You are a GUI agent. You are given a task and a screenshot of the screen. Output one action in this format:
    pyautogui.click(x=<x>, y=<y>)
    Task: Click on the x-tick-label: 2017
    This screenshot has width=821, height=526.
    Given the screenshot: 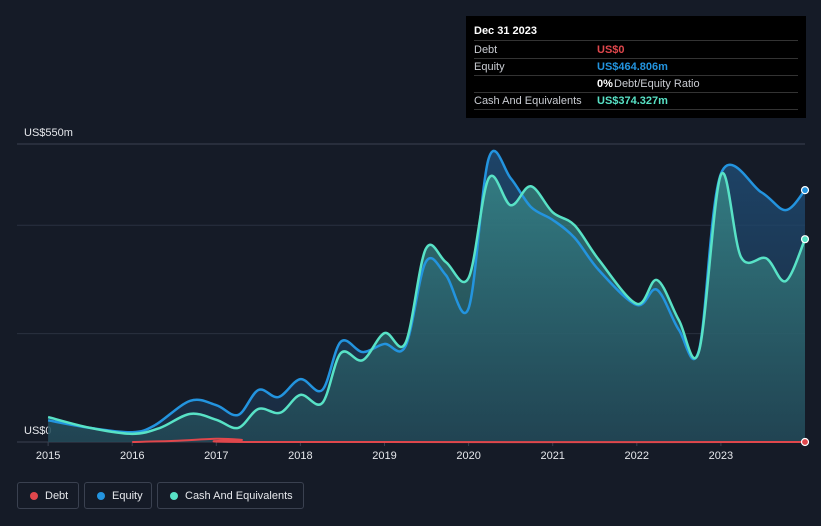 What is the action you would take?
    pyautogui.click(x=216, y=456)
    